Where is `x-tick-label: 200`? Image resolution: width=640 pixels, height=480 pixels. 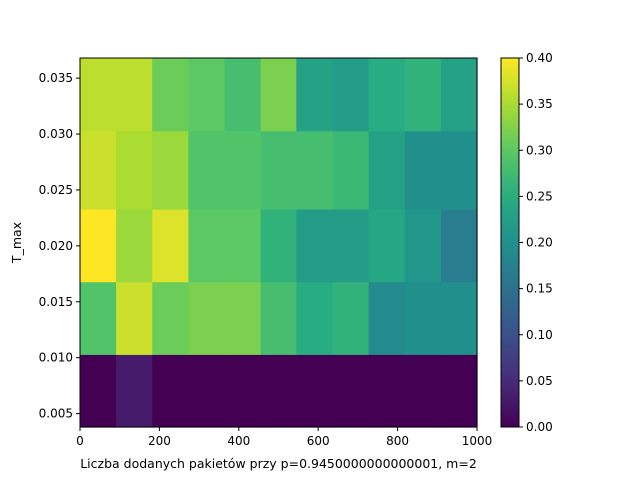
x-tick-label: 200 is located at coordinates (159, 441).